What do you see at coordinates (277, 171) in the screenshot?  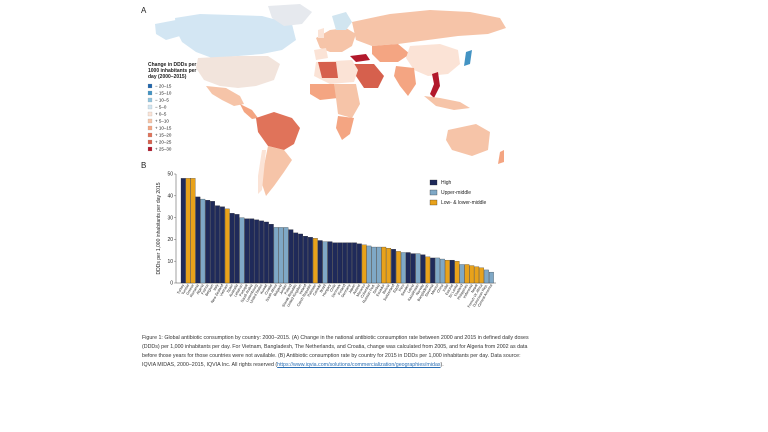 I see `map-south-america-south` at bounding box center [277, 171].